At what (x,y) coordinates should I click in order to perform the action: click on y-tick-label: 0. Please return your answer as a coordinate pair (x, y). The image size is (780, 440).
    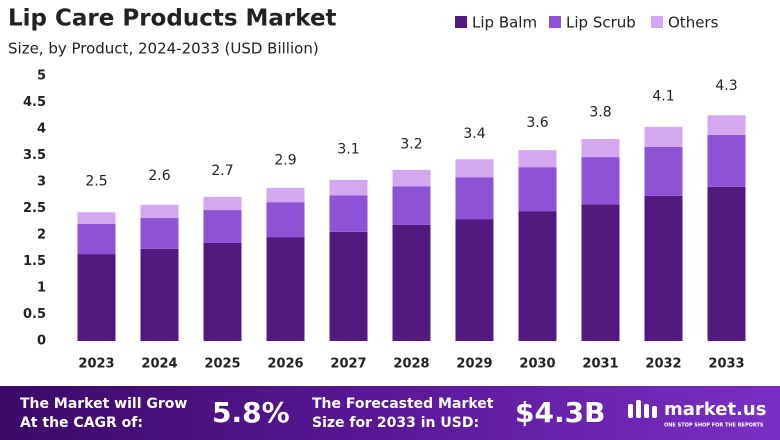
    Looking at the image, I should click on (41, 341).